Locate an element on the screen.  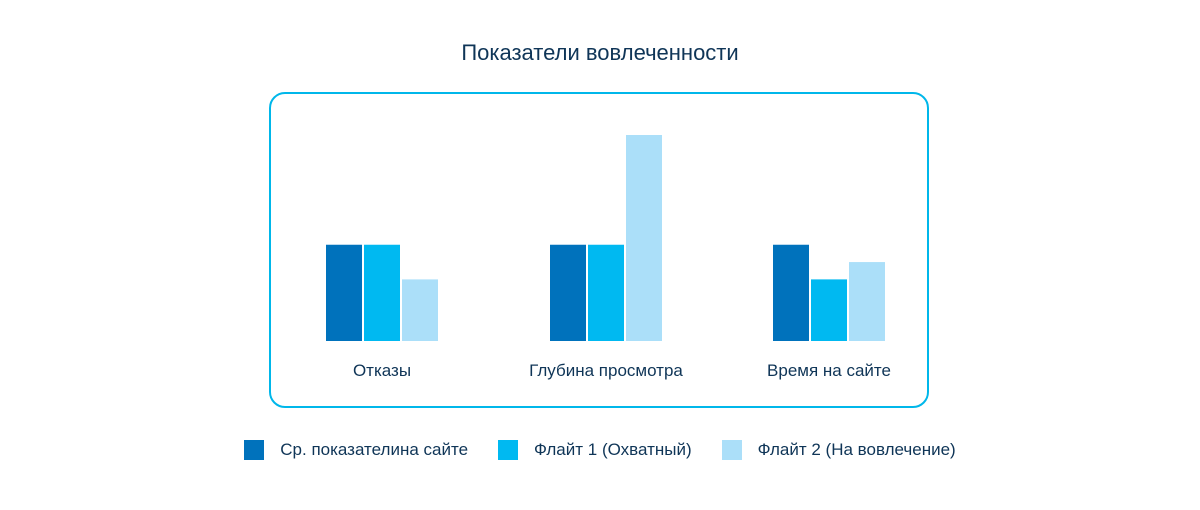
legend-label: Флайт 1 (Охватный) is located at coordinates (613, 449).